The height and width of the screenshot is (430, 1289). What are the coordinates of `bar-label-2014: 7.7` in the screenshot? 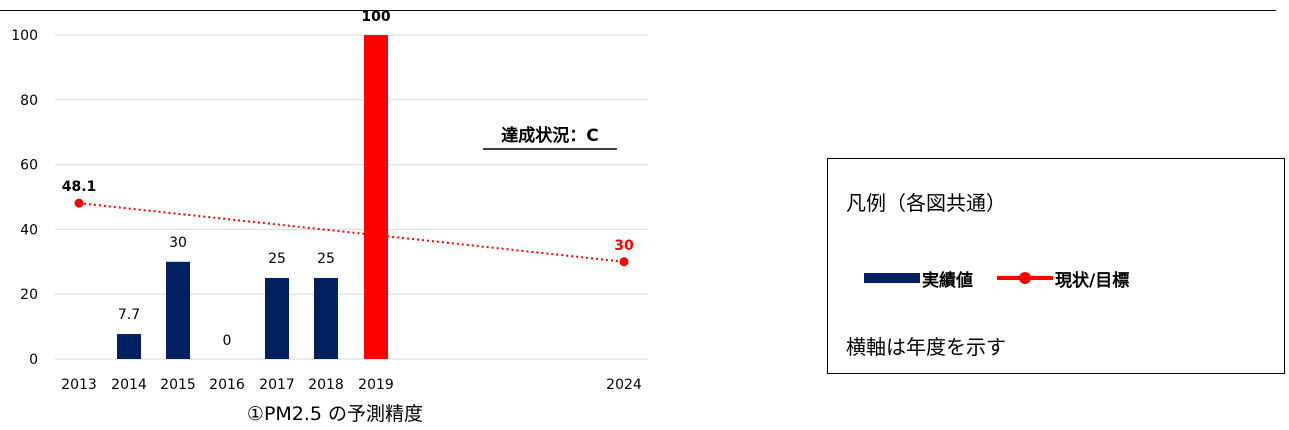 It's located at (129, 315).